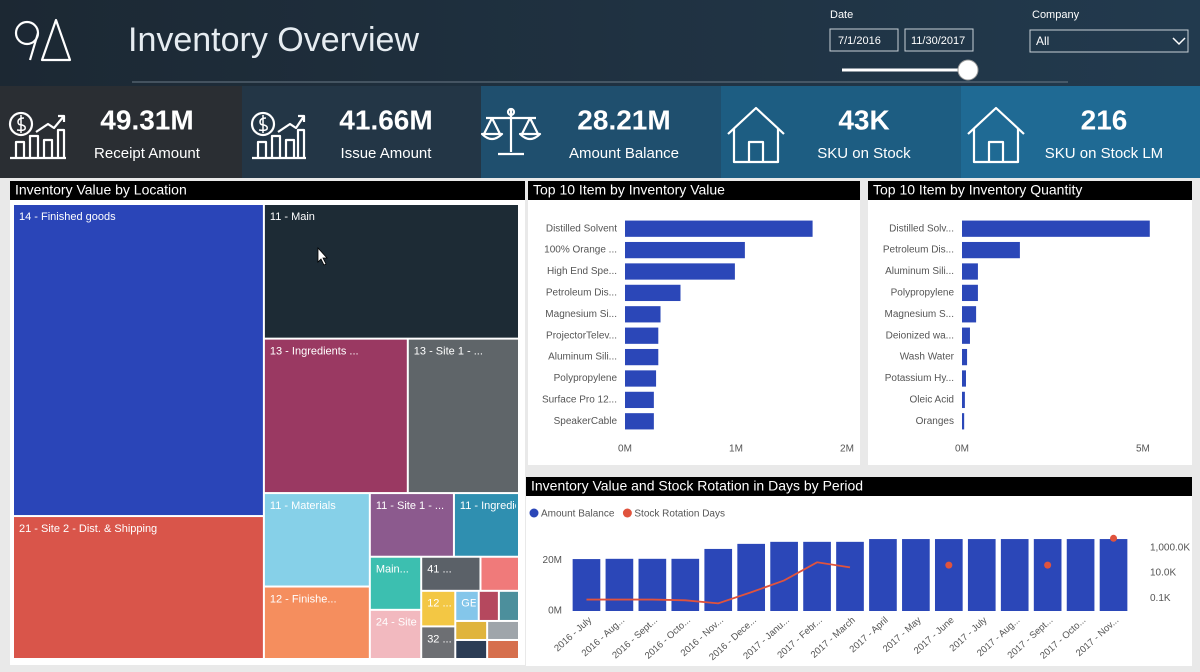 Image resolution: width=1200 pixels, height=672 pixels. I want to click on kpi-value: 49.31M, so click(146, 119).